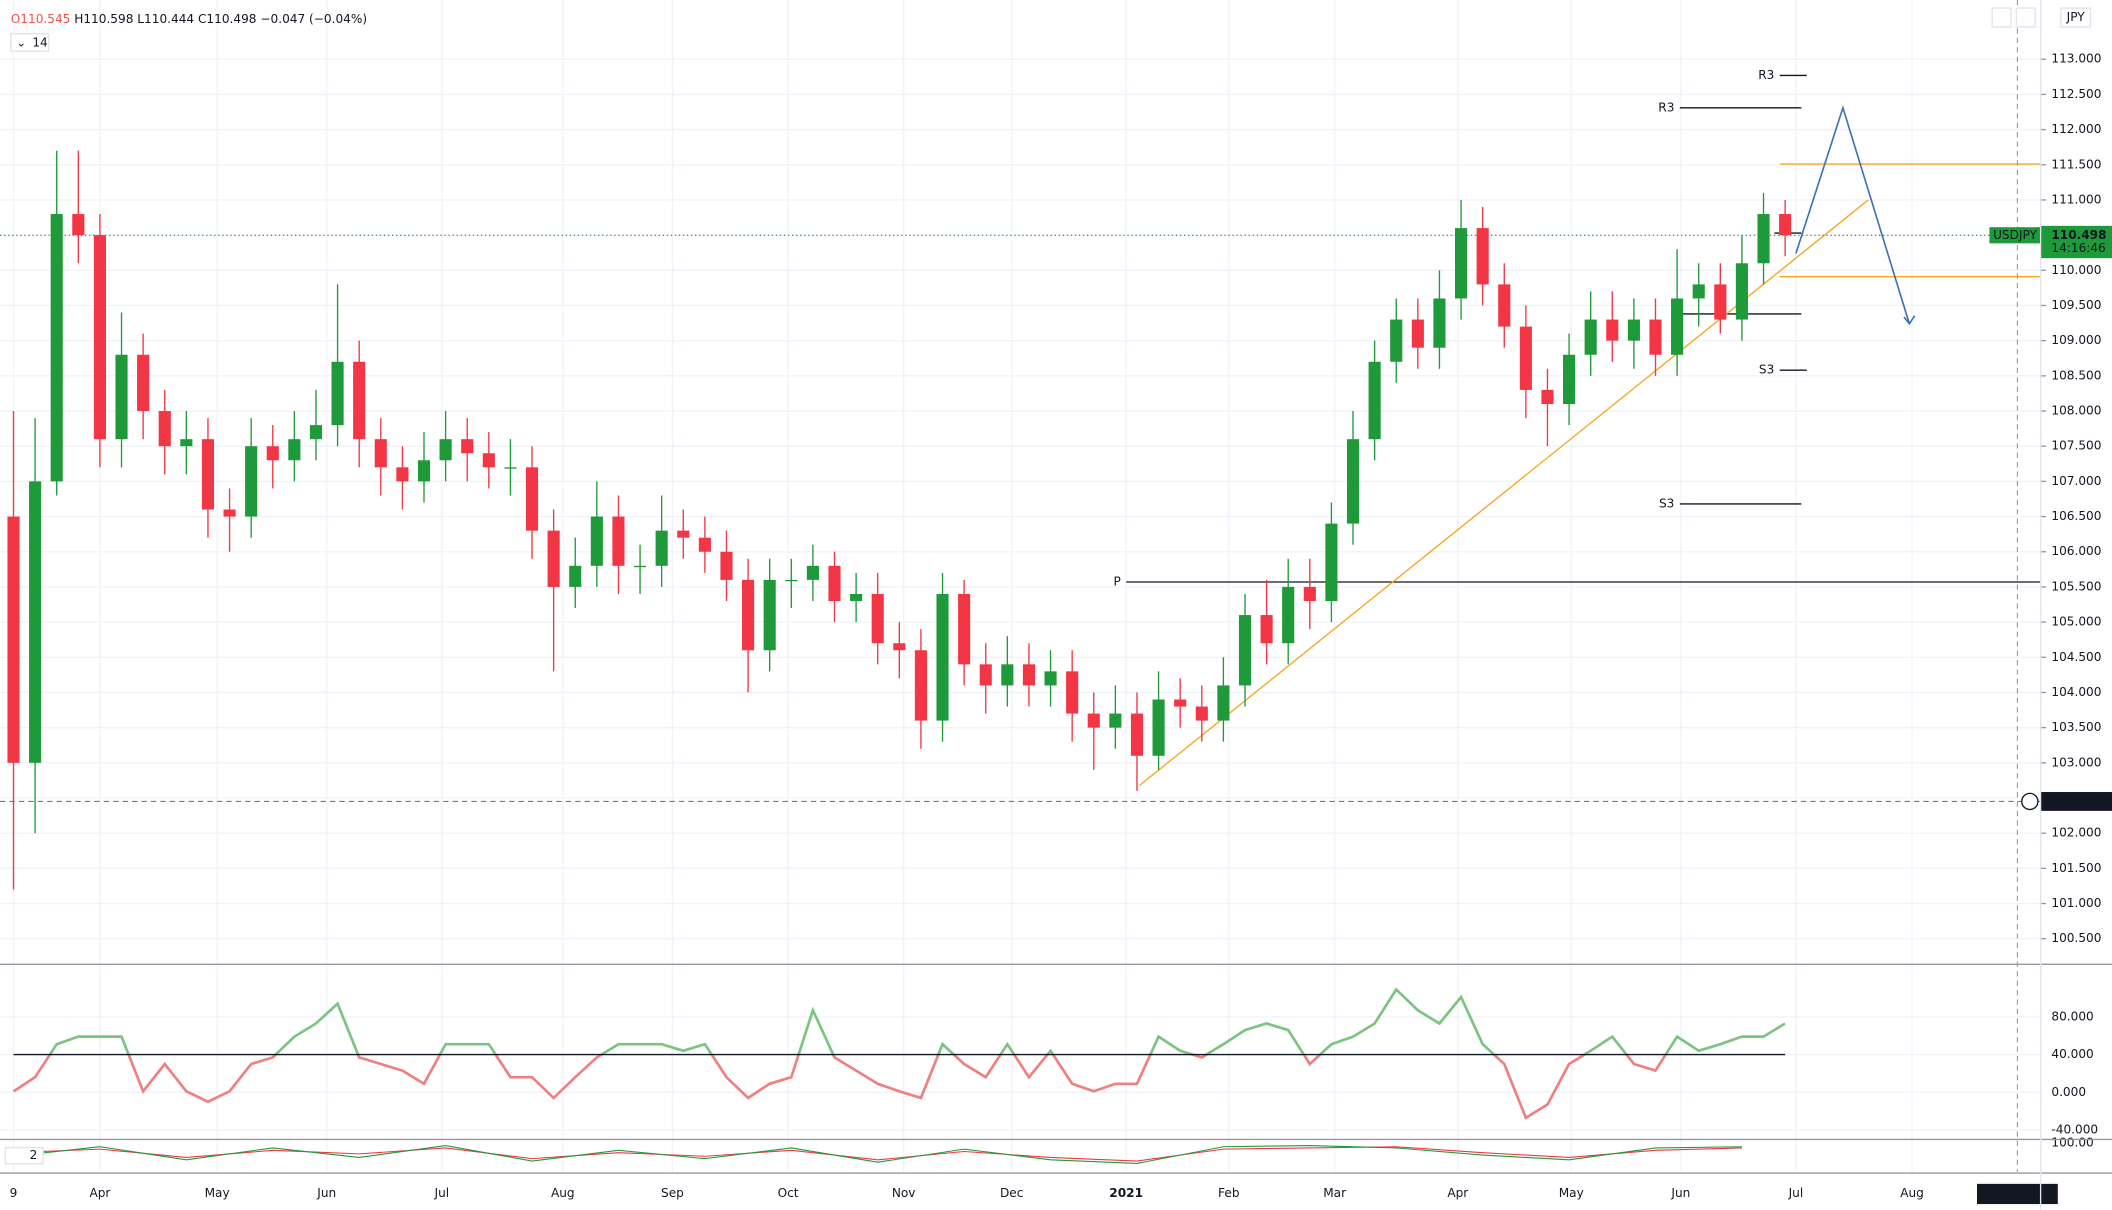 This screenshot has height=1210, width=2112. Describe the element at coordinates (2025, 17) in the screenshot. I see `reset-button` at that location.